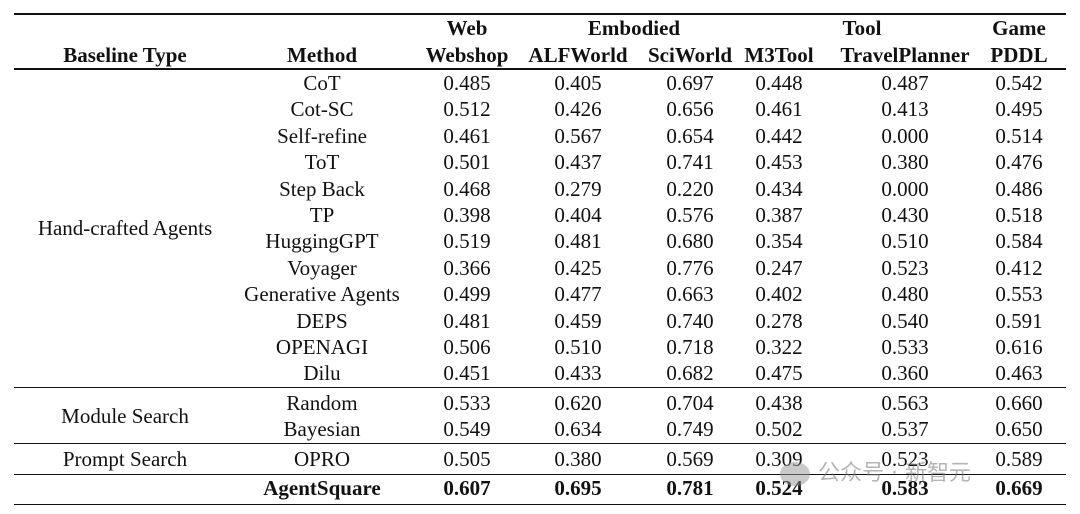 The image size is (1080, 514). I want to click on value-cell: 0.669, so click(1019, 488).